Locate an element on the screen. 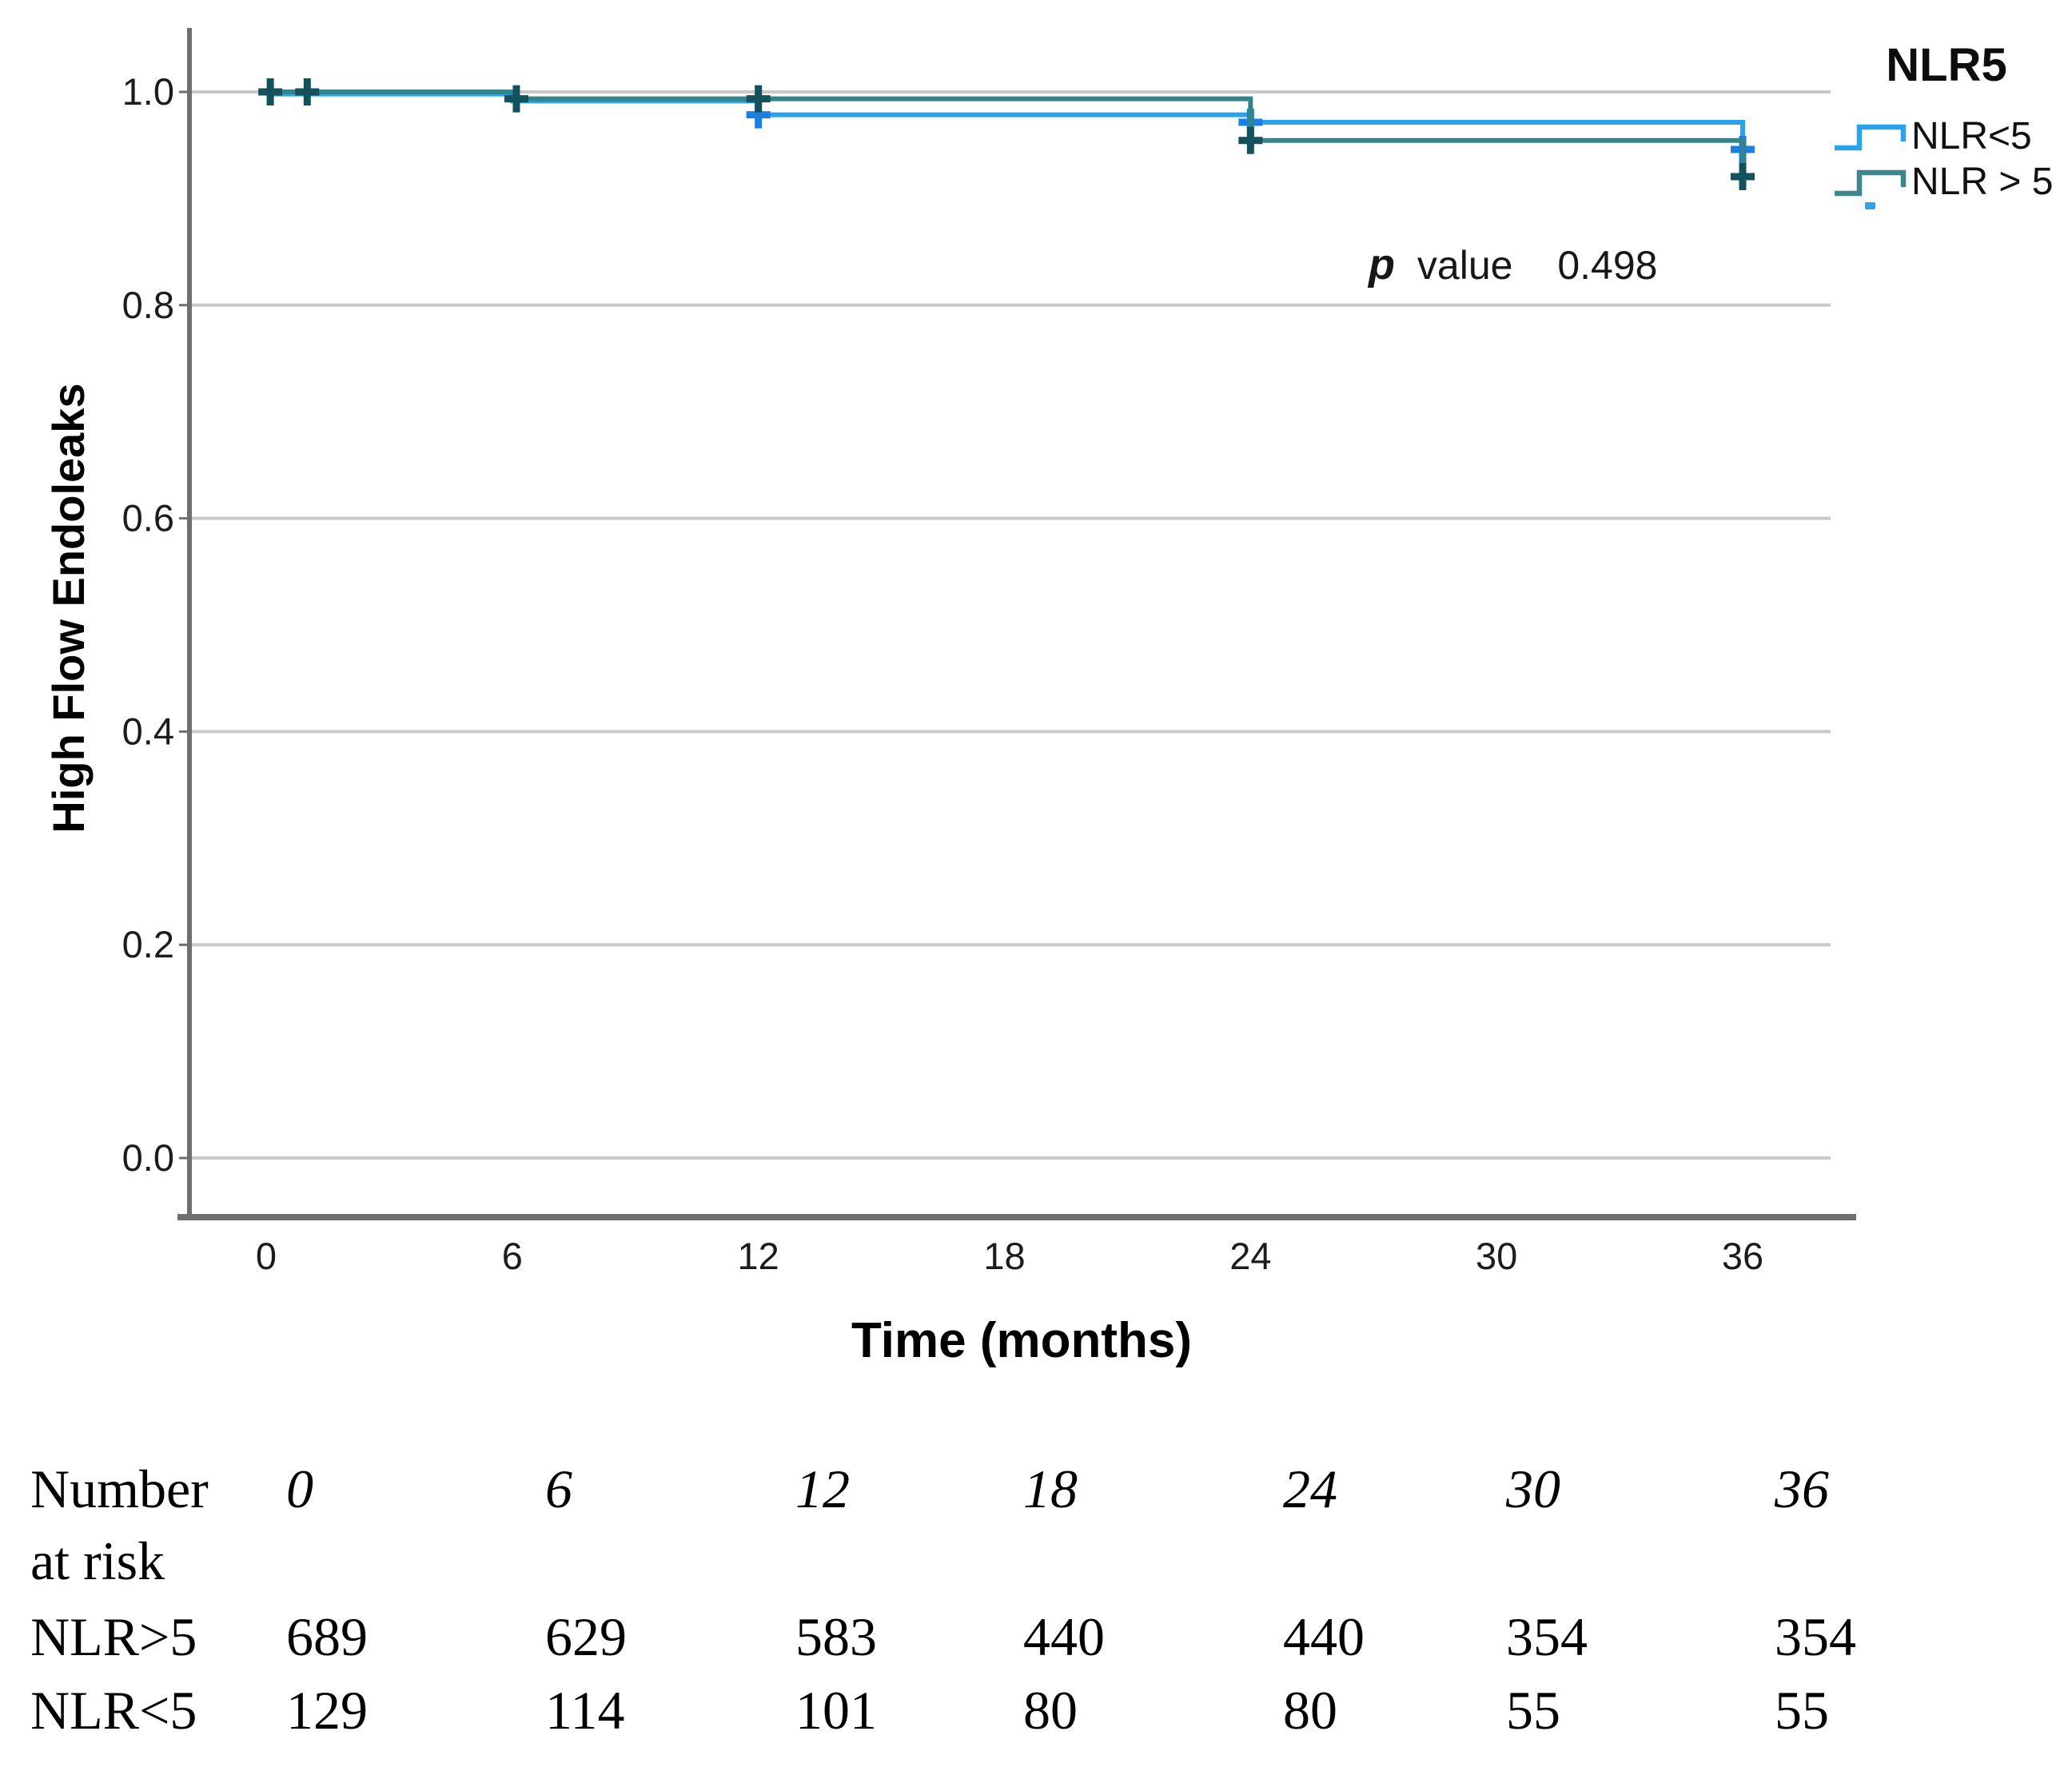 This screenshot has height=1767, width=2072. p-value-annotation: p value 0.498 is located at coordinates (1513, 264).